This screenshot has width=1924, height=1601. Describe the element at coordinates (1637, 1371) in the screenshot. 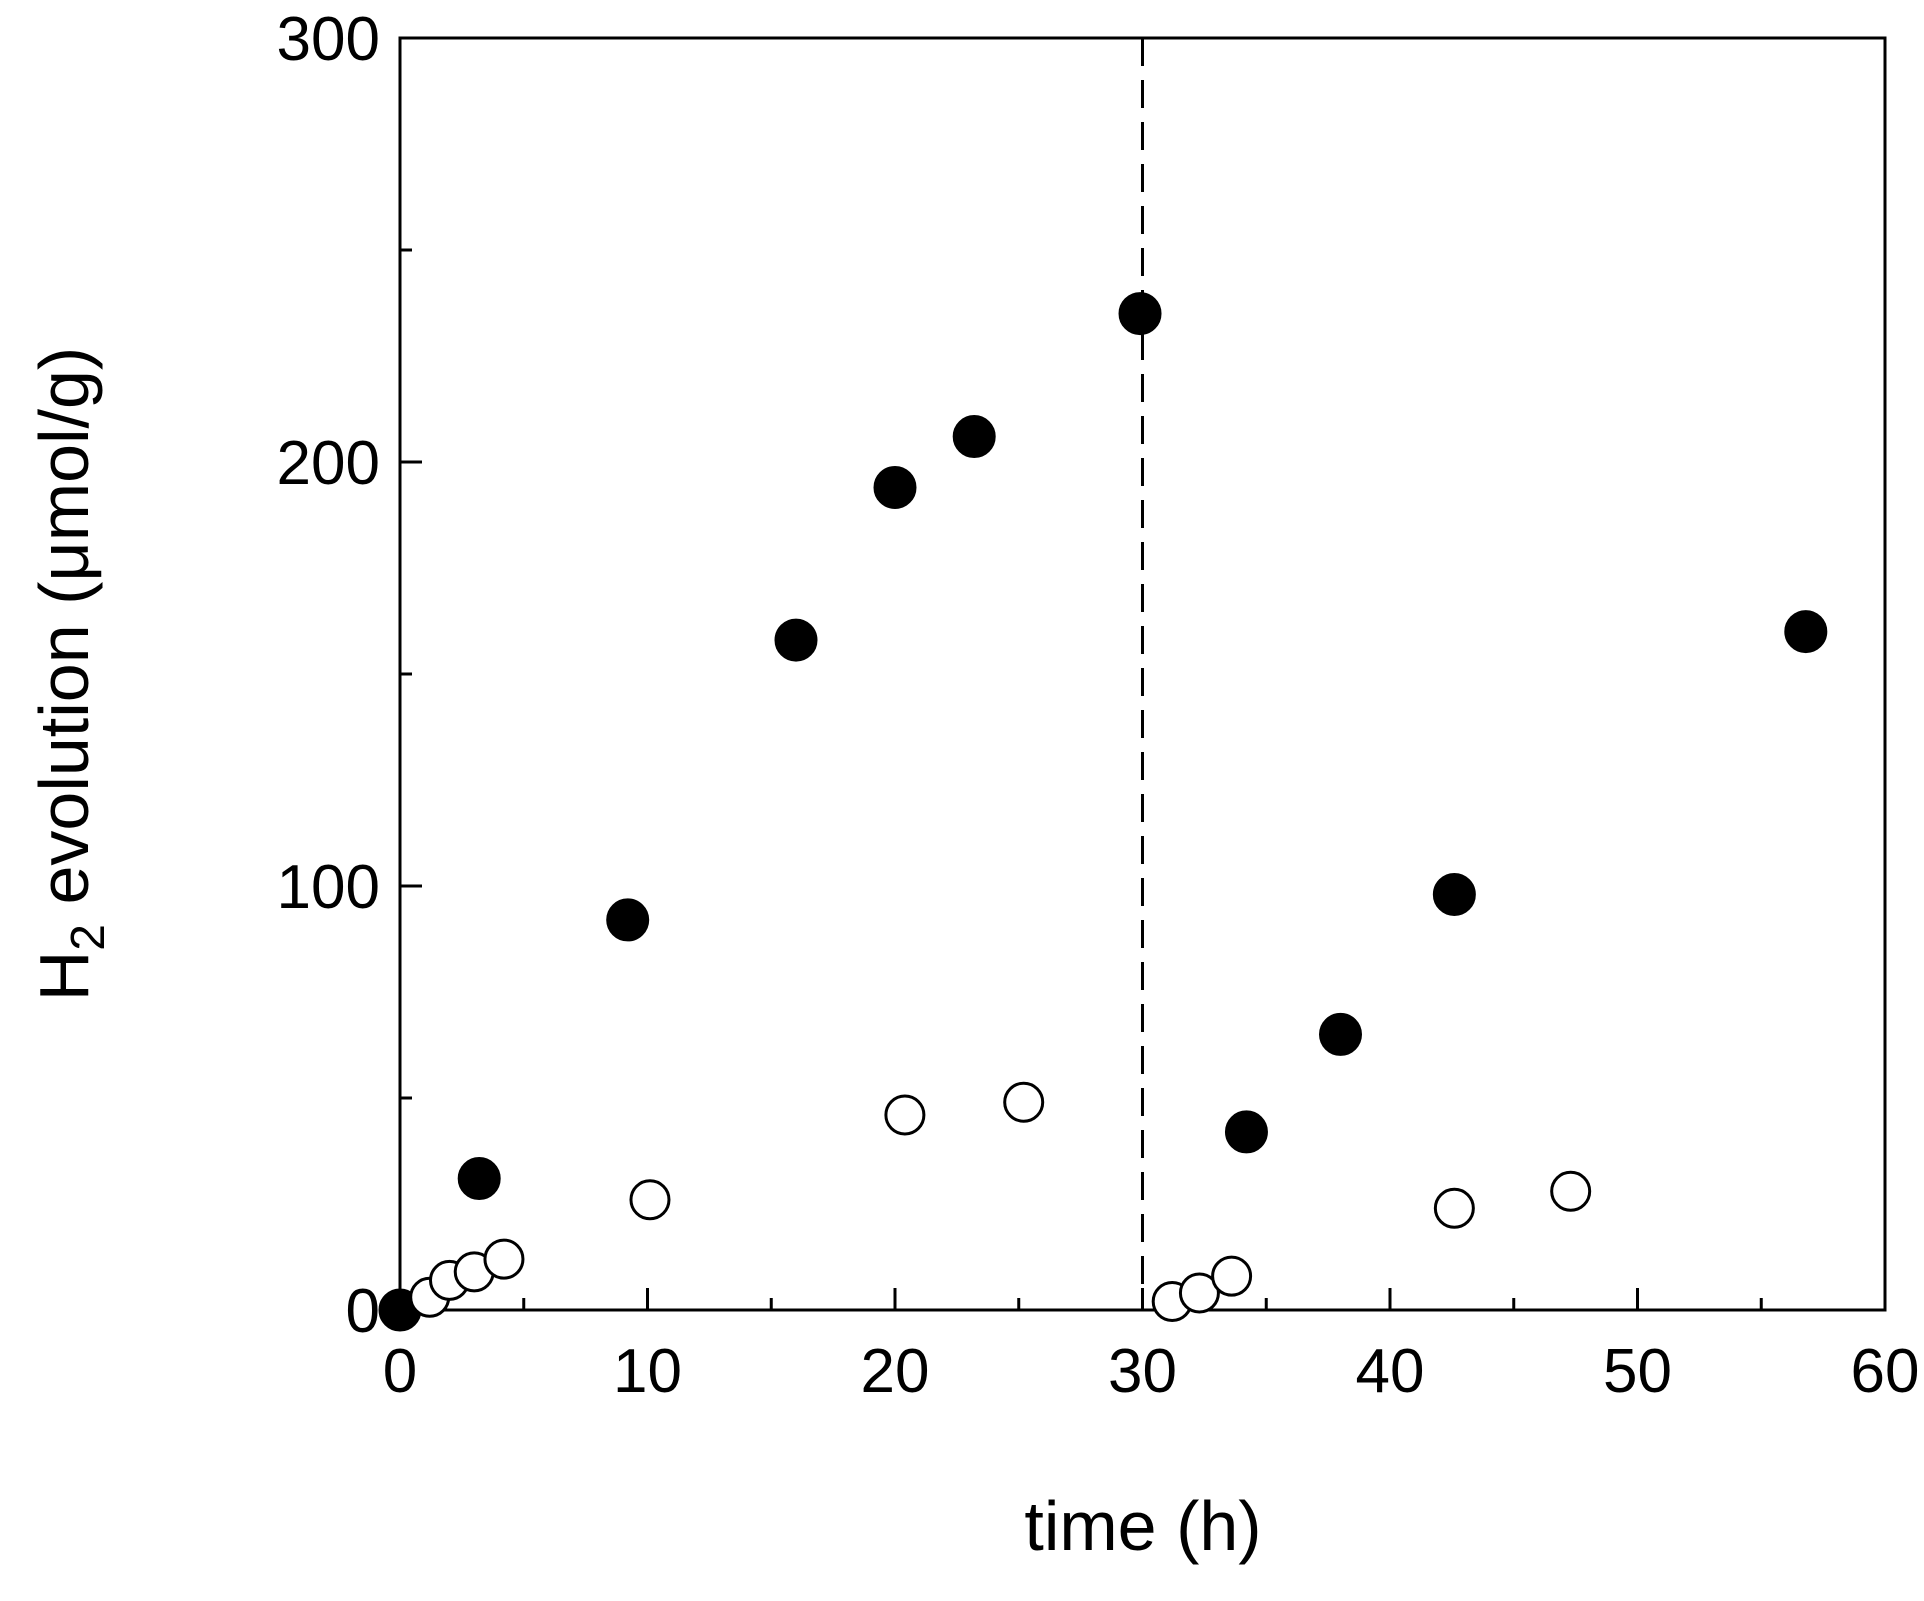

I see `x-tick-label: 50` at that location.